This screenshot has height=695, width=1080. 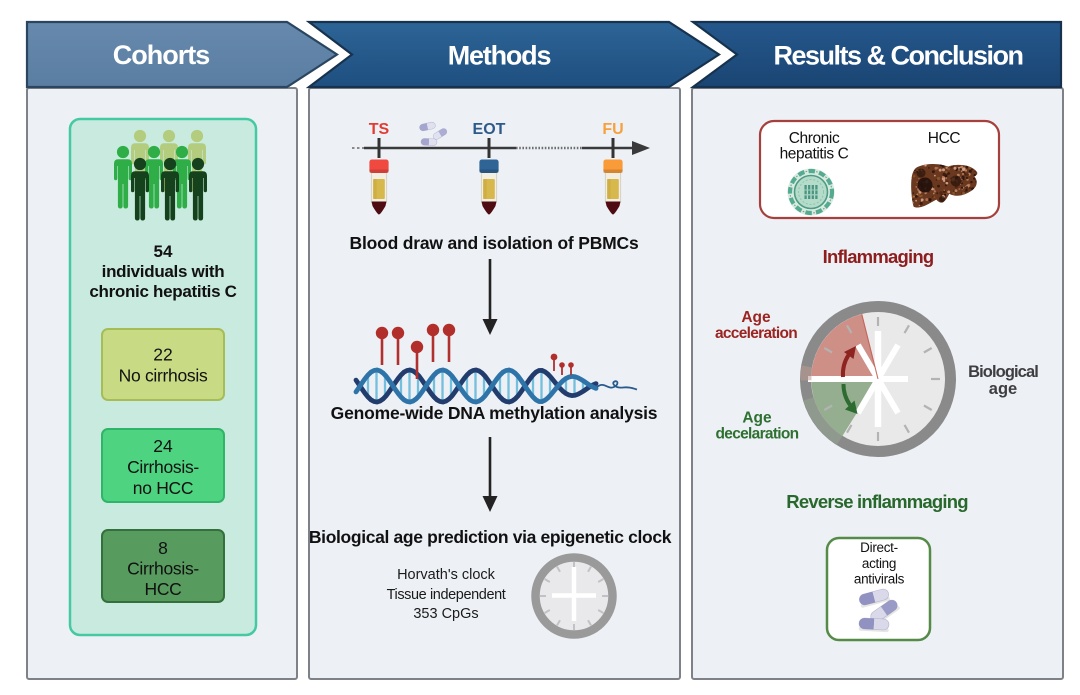 What do you see at coordinates (756, 333) in the screenshot?
I see `svg-text: acceleration` at bounding box center [756, 333].